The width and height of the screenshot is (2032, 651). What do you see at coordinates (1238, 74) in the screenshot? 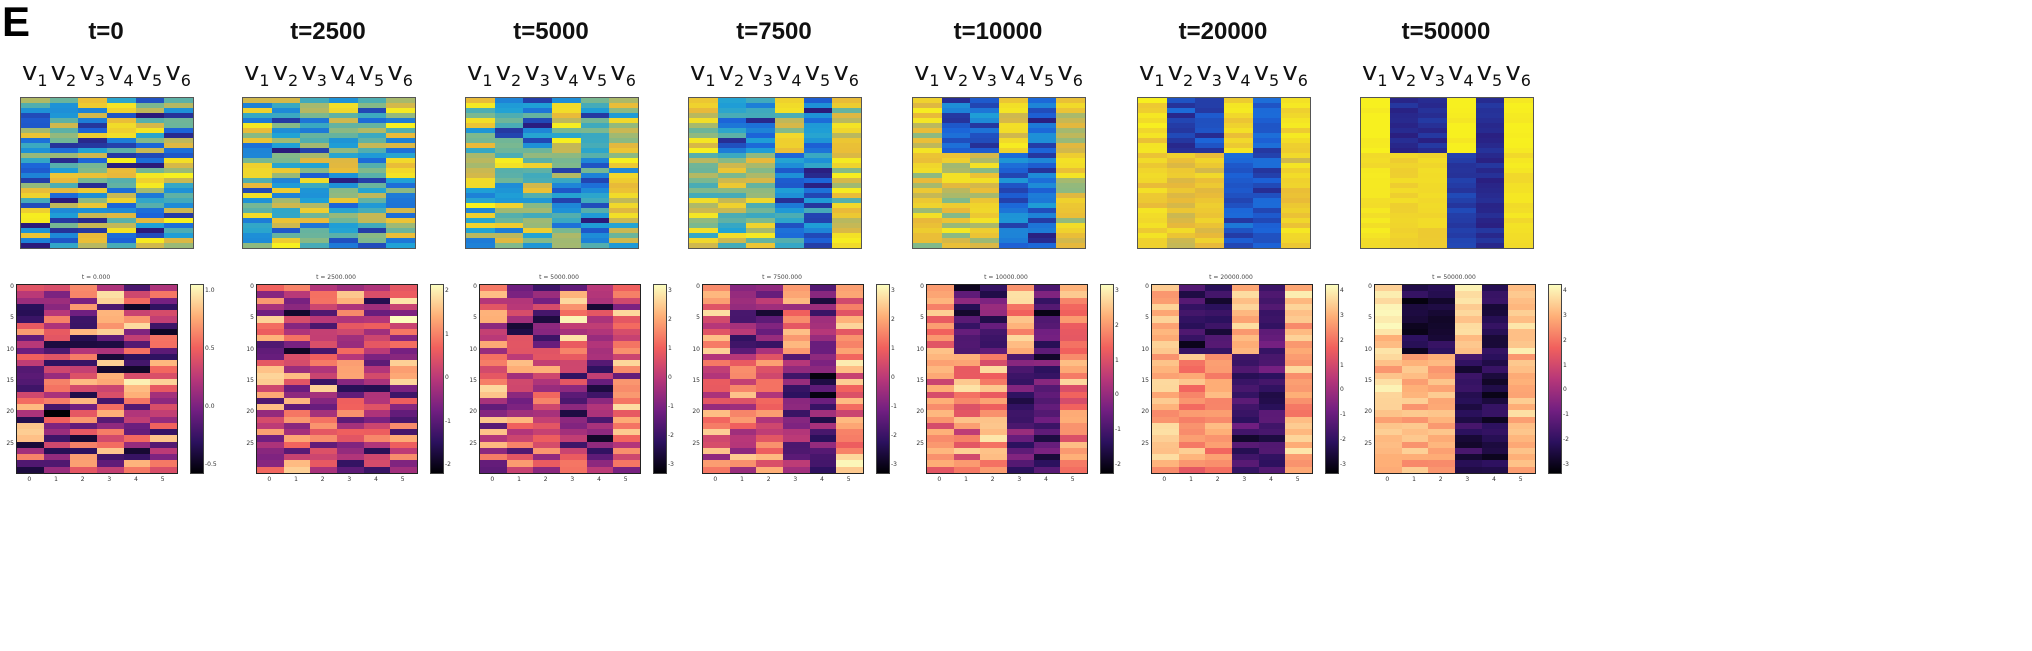
I see `variable-label: v4` at bounding box center [1238, 74].